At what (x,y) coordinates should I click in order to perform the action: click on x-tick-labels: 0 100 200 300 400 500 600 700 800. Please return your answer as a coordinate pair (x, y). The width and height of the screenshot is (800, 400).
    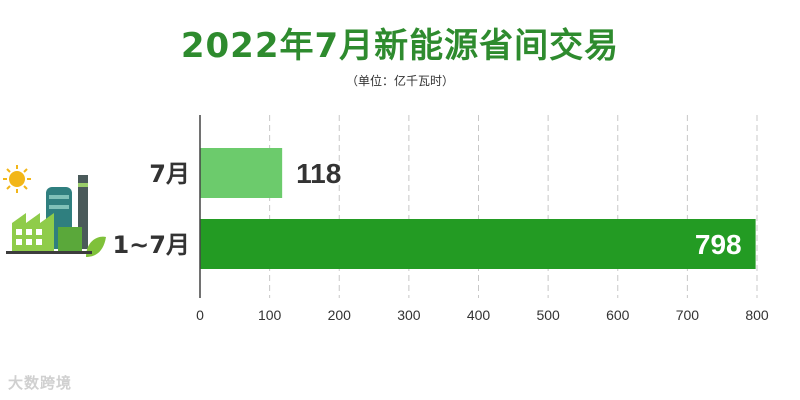
    Looking at the image, I should click on (482, 315).